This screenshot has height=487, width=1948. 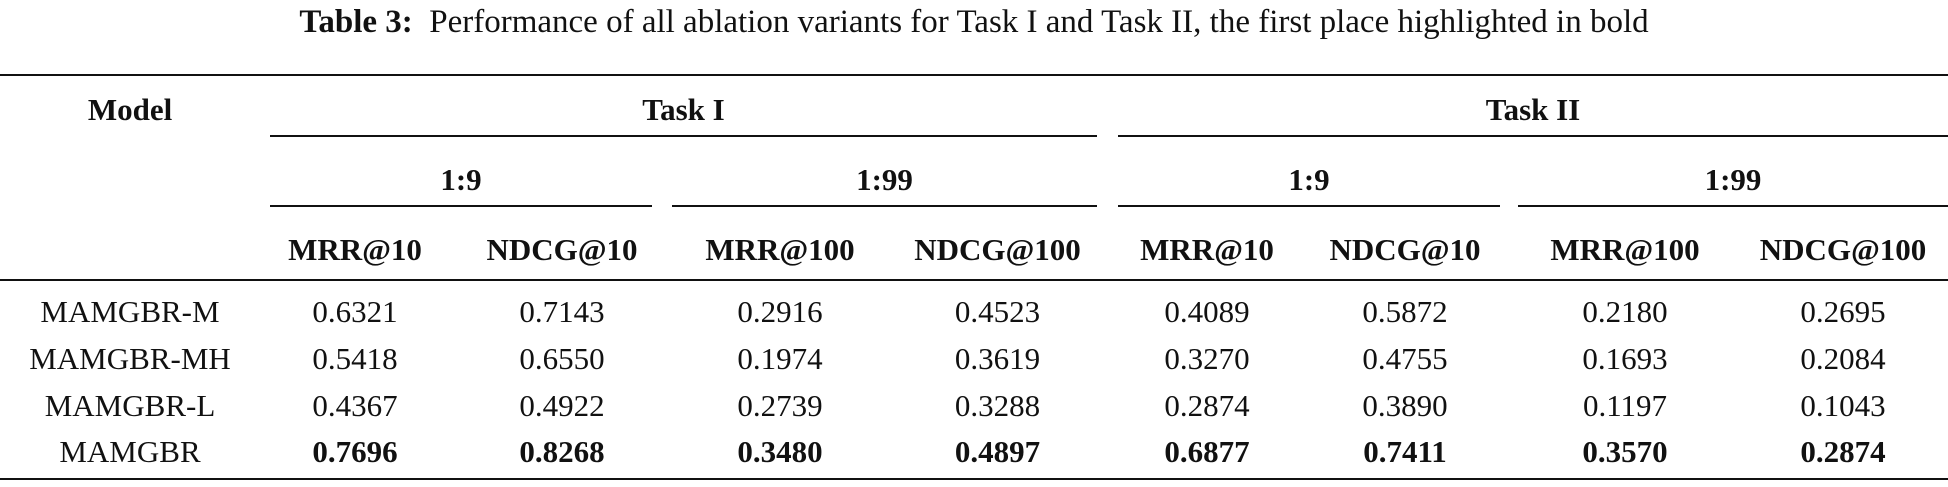 What do you see at coordinates (1843, 358) in the screenshot?
I see `table-cell: 0.2084` at bounding box center [1843, 358].